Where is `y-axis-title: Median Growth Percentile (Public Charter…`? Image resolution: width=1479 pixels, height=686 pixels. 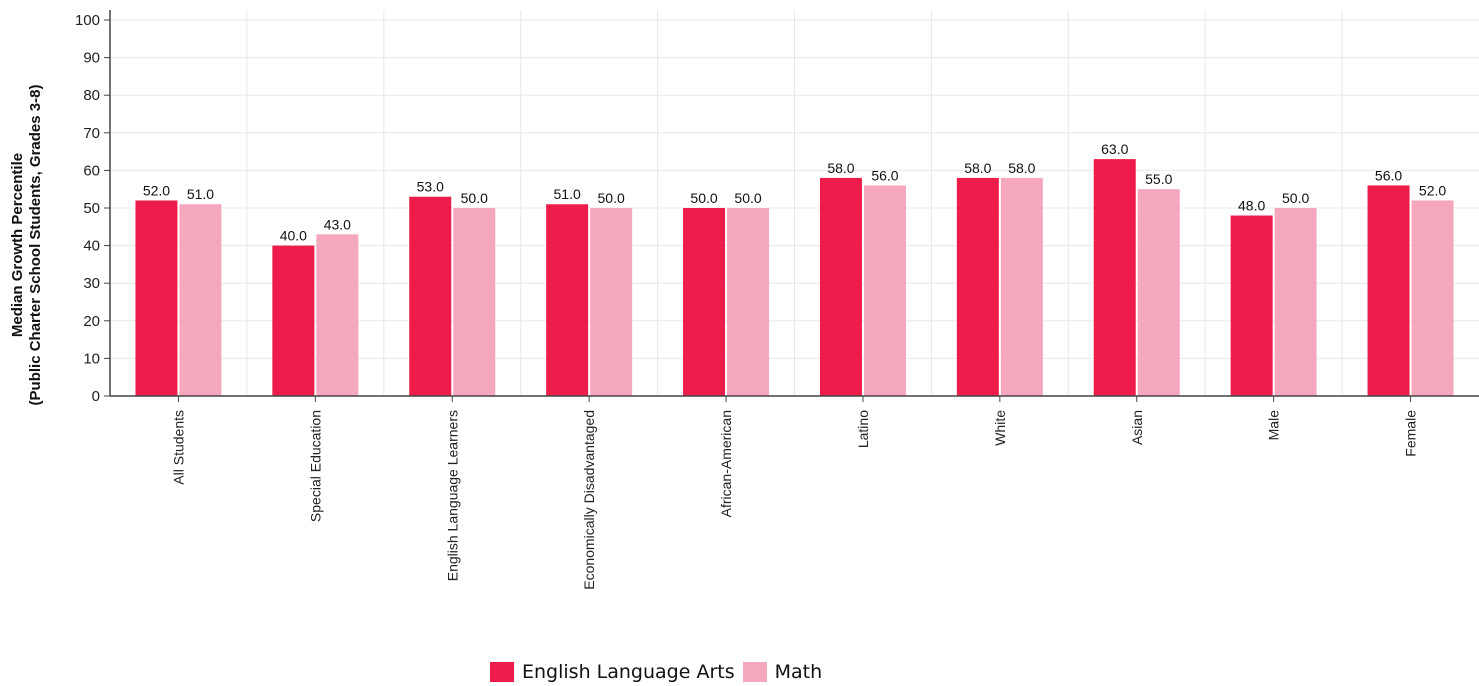 y-axis-title: Median Growth Percentile (Public Charter… is located at coordinates (26, 245).